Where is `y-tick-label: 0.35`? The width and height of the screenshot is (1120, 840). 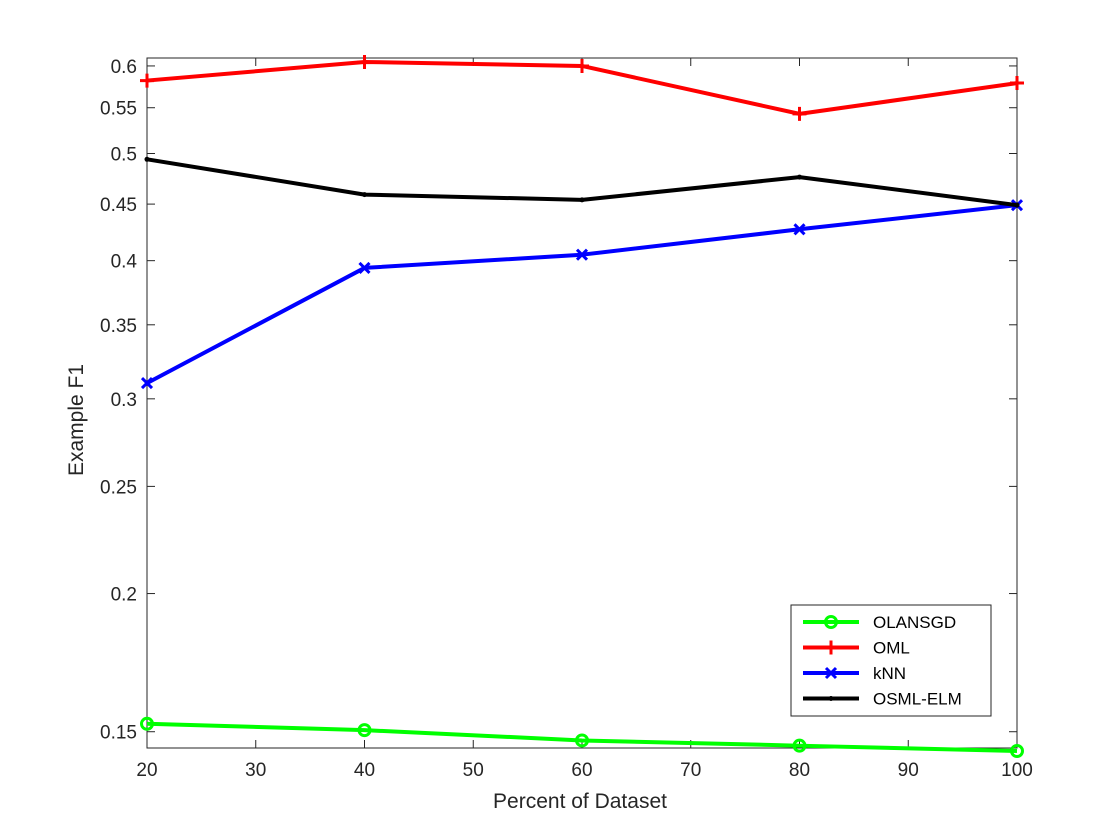
y-tick-label: 0.35 is located at coordinates (118, 326).